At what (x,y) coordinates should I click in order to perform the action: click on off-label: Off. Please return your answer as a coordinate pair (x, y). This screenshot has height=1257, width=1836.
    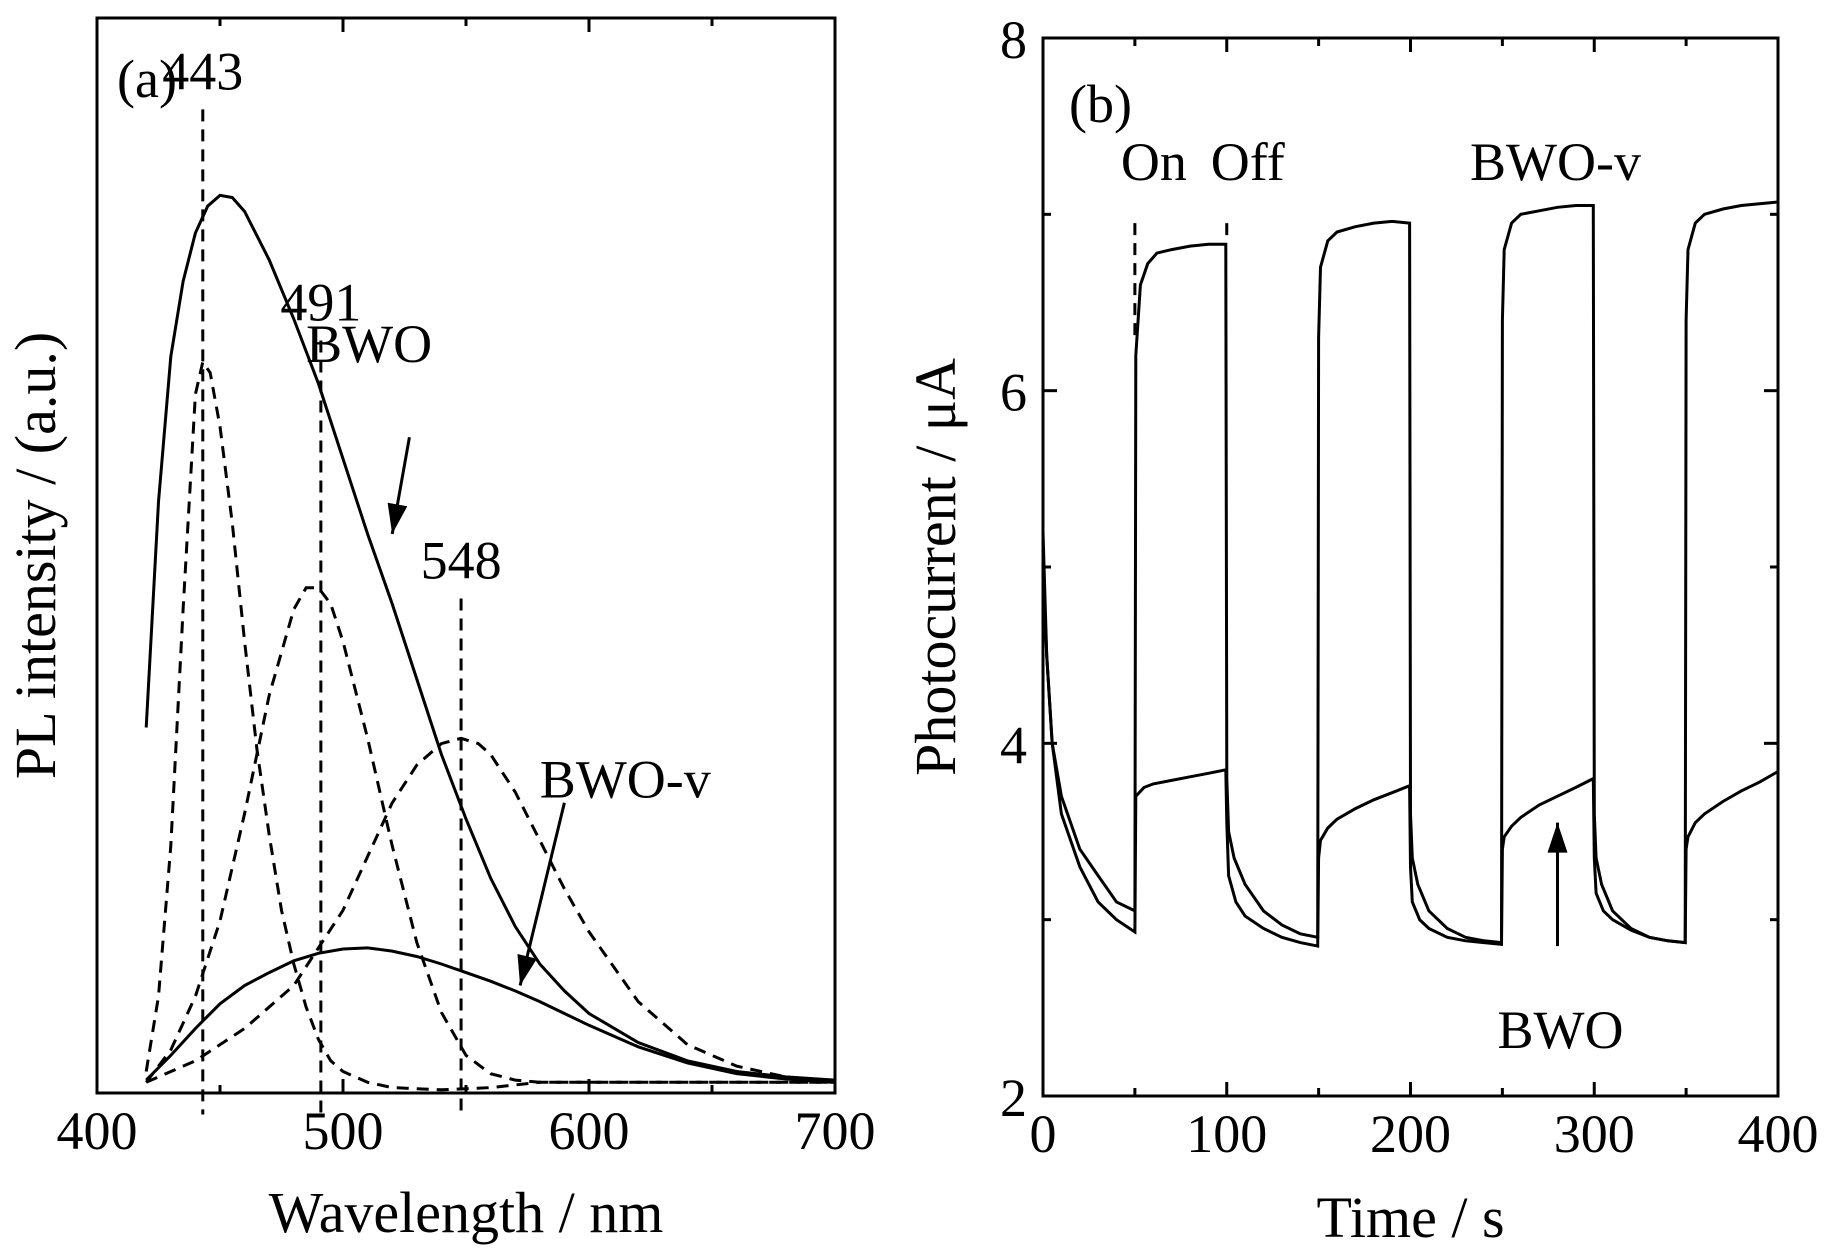
    Looking at the image, I should click on (1248, 162).